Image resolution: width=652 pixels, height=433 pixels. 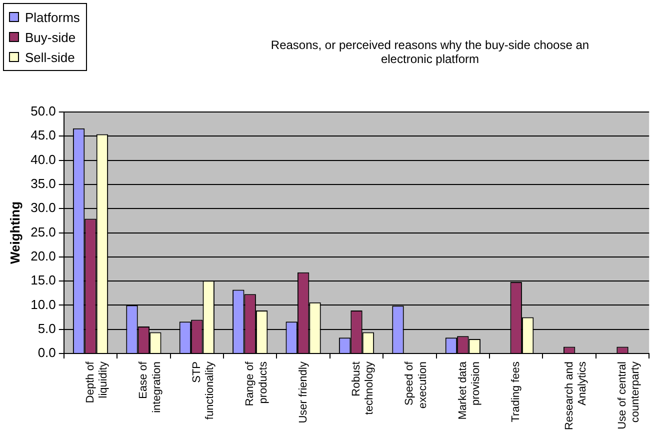 What do you see at coordinates (43, 280) in the screenshot?
I see `y-tick-label: 15.0` at bounding box center [43, 280].